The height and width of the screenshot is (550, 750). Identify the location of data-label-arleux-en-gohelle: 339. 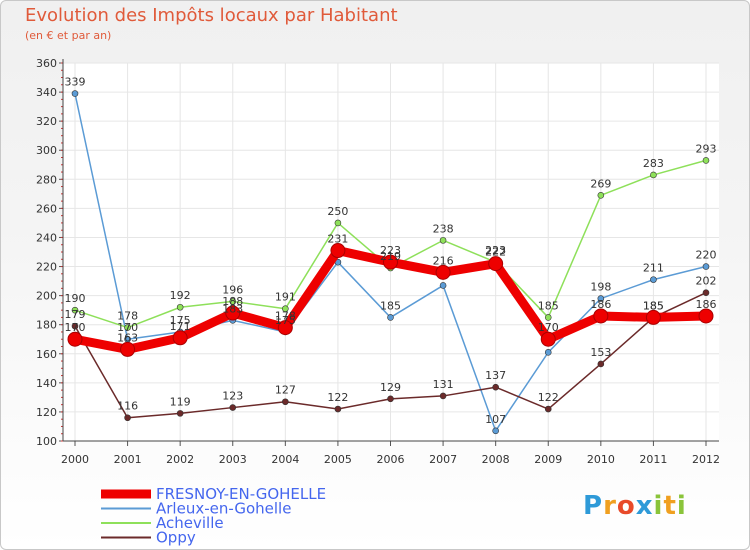
(75, 82).